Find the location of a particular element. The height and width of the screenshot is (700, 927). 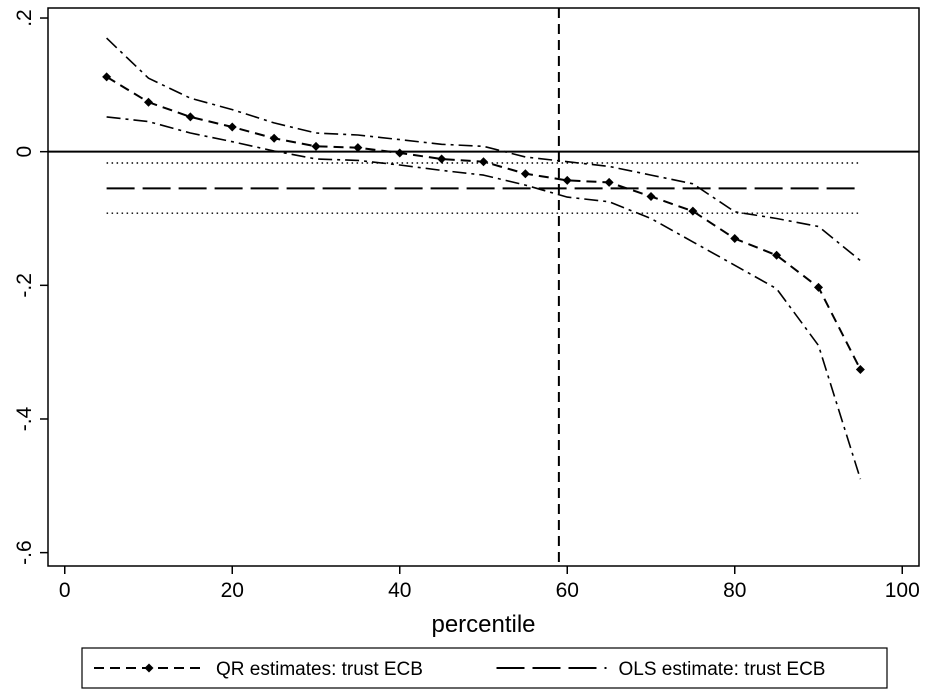

legend-box is located at coordinates (484, 668).